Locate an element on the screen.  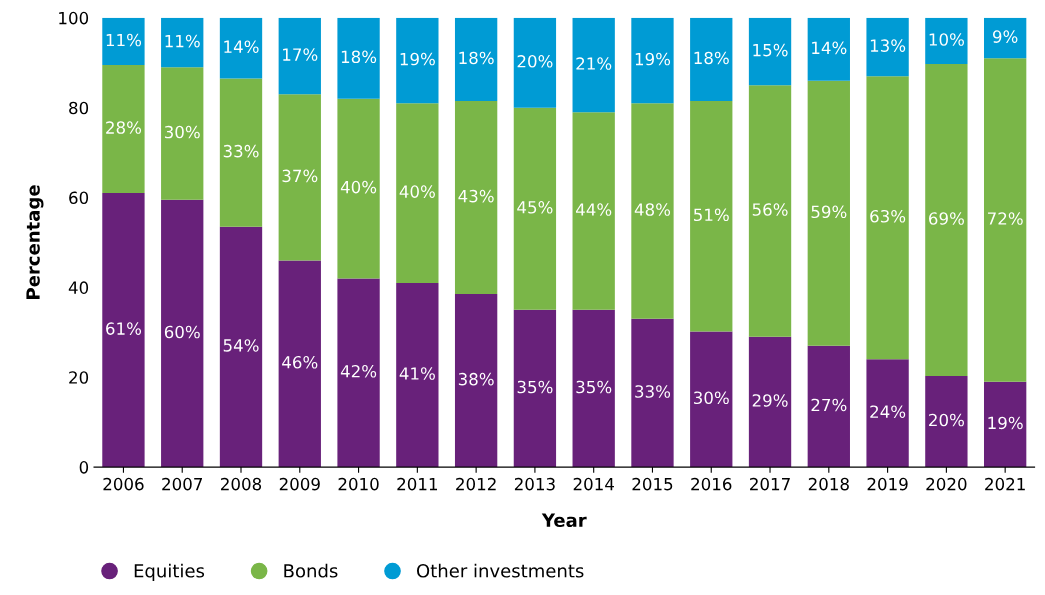
data-label: 17% is located at coordinates (300, 54).